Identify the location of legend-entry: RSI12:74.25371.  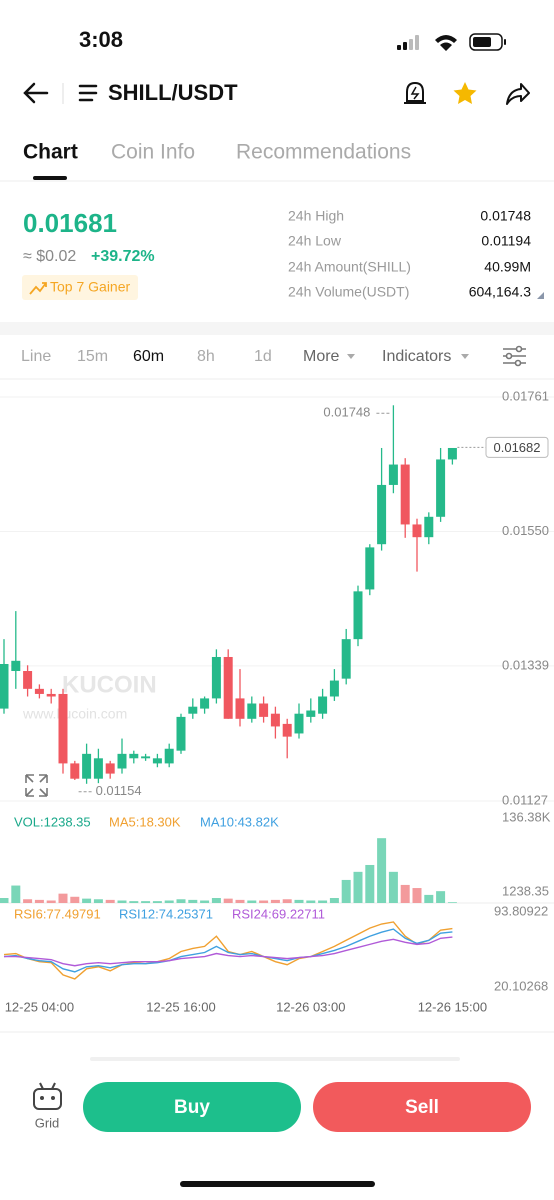
(166, 913).